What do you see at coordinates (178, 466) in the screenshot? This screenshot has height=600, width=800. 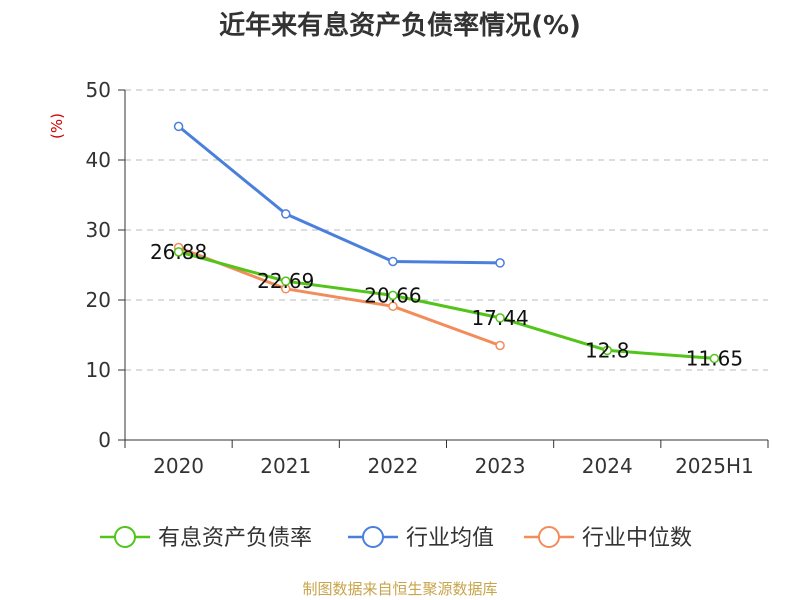 I see `x-tick-label: 2020` at bounding box center [178, 466].